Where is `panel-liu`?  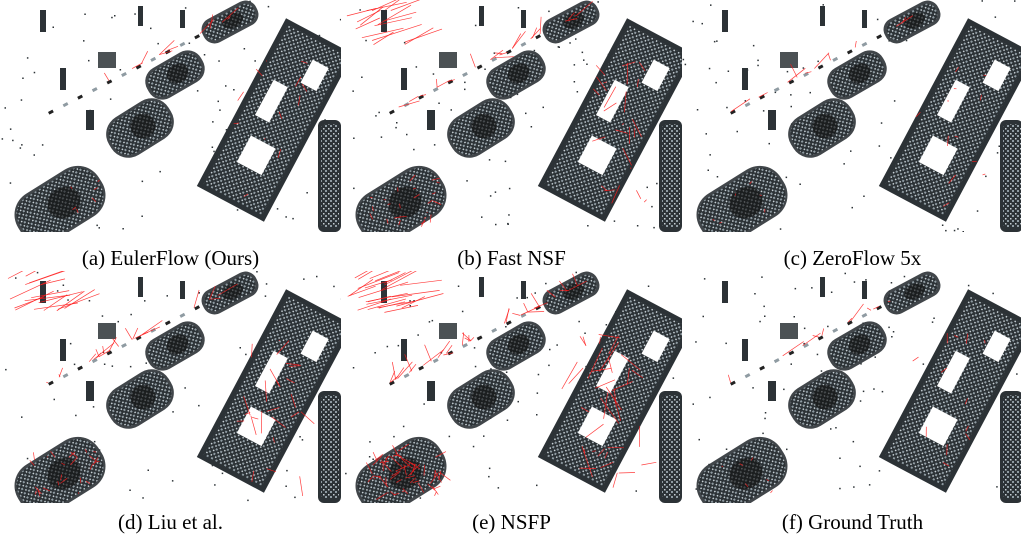 panel-liu is located at coordinates (170, 387).